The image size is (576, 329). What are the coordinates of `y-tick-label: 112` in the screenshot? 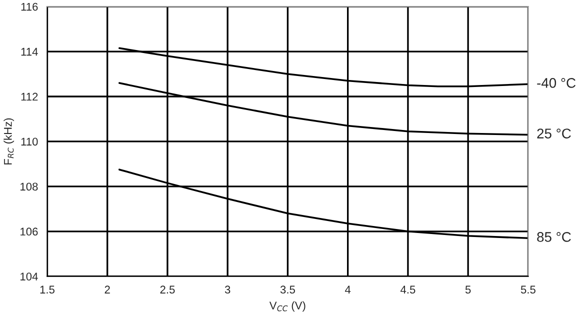 It's located at (29, 96).